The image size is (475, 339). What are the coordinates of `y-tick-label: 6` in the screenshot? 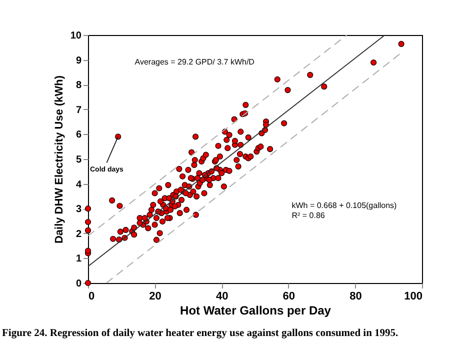 It's located at (79, 135).